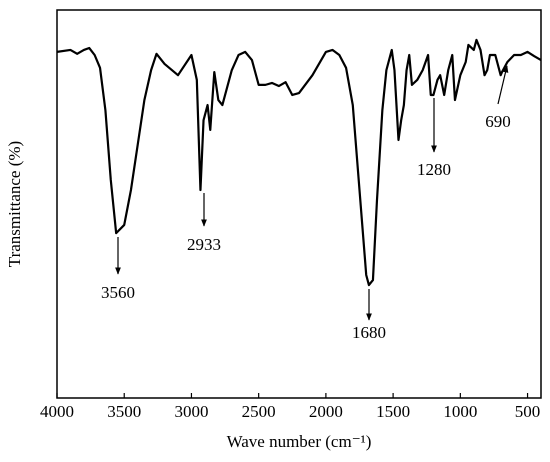 This screenshot has width=550, height=462. Describe the element at coordinates (498, 121) in the screenshot. I see `annotation: 690` at that location.